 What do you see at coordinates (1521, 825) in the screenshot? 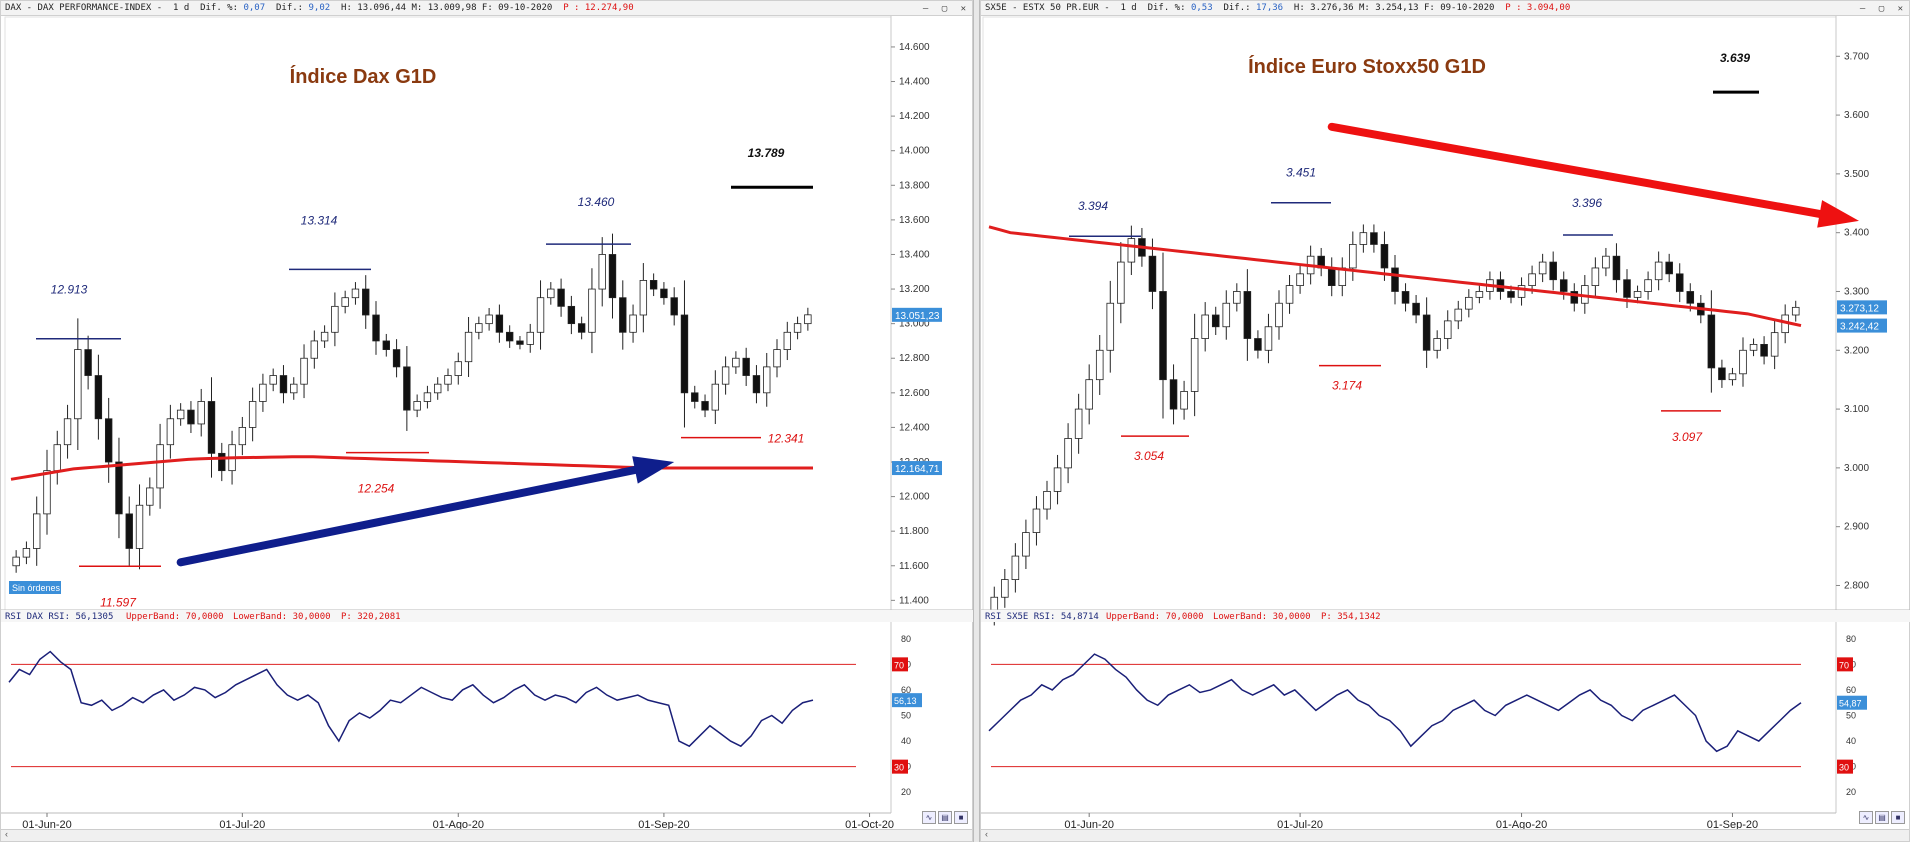
I see `x-tick-label: 01-Ago-20` at bounding box center [1521, 825].